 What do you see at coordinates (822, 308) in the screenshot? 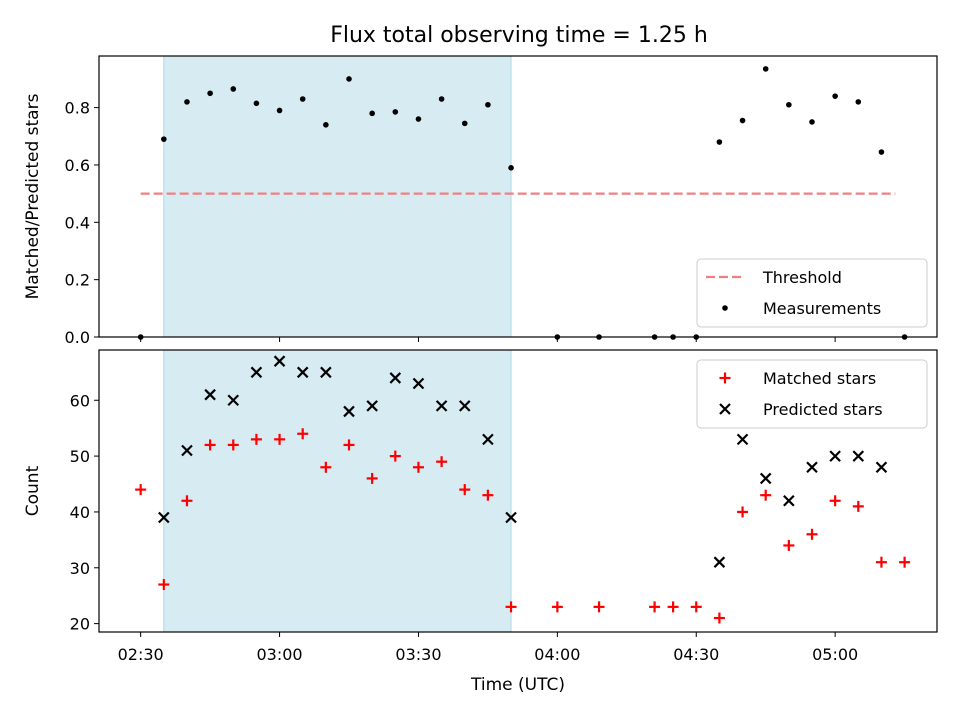
I see `legend-label: Measurements` at bounding box center [822, 308].